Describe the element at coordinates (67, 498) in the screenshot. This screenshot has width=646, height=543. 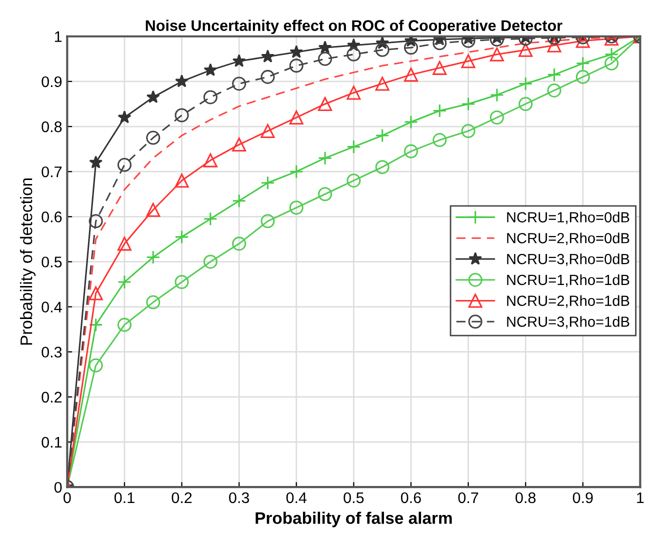
I see `x-tick-label: 0` at that location.